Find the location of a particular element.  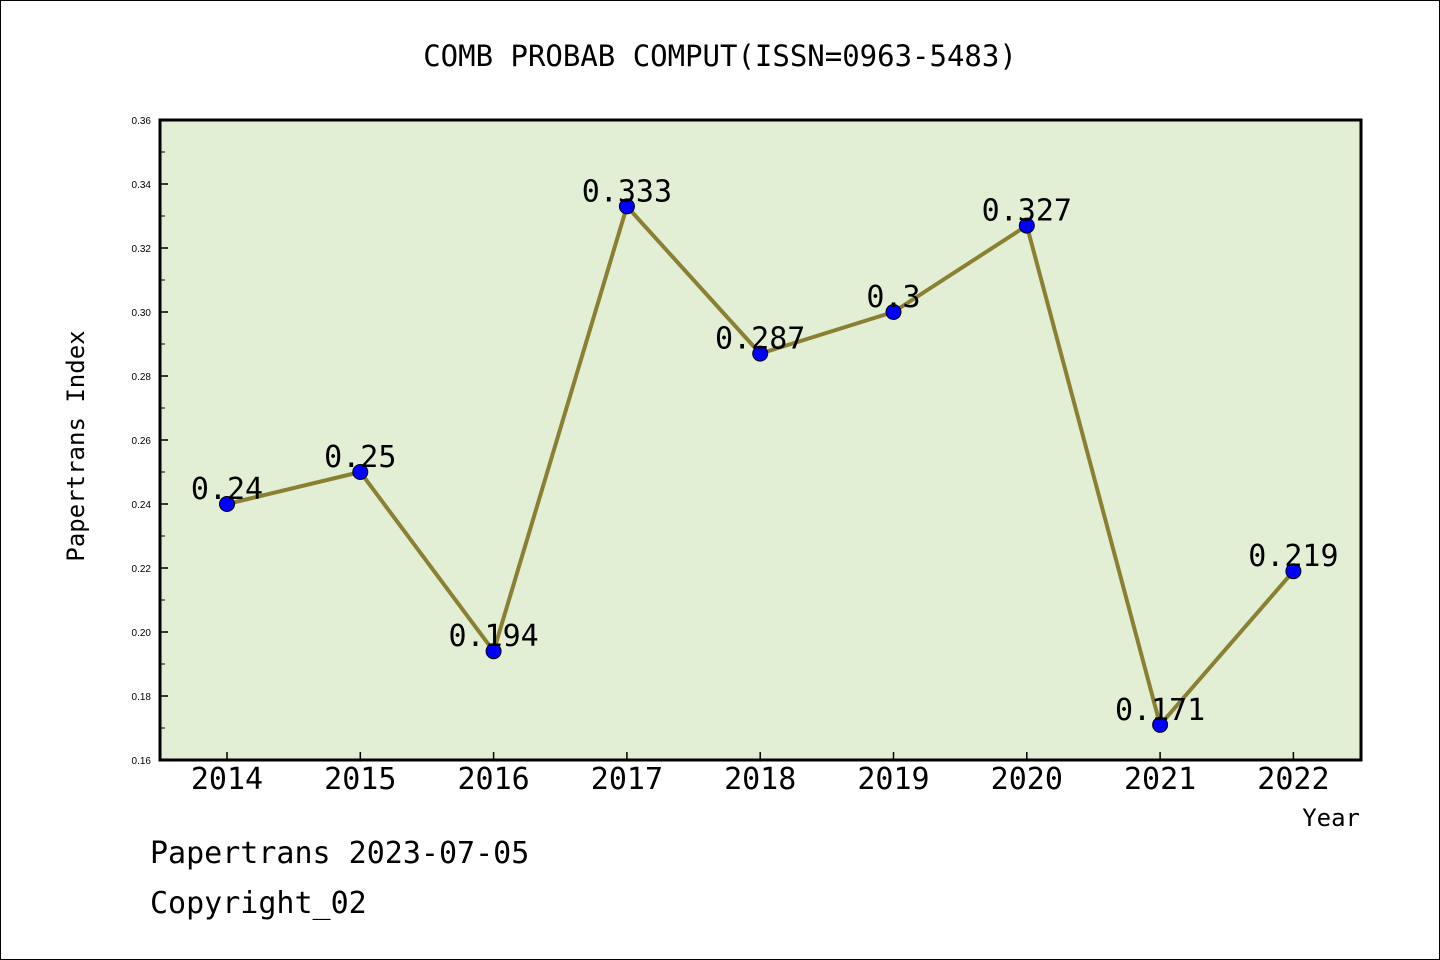

footer-copyright: Copyright_02 is located at coordinates (258, 903).